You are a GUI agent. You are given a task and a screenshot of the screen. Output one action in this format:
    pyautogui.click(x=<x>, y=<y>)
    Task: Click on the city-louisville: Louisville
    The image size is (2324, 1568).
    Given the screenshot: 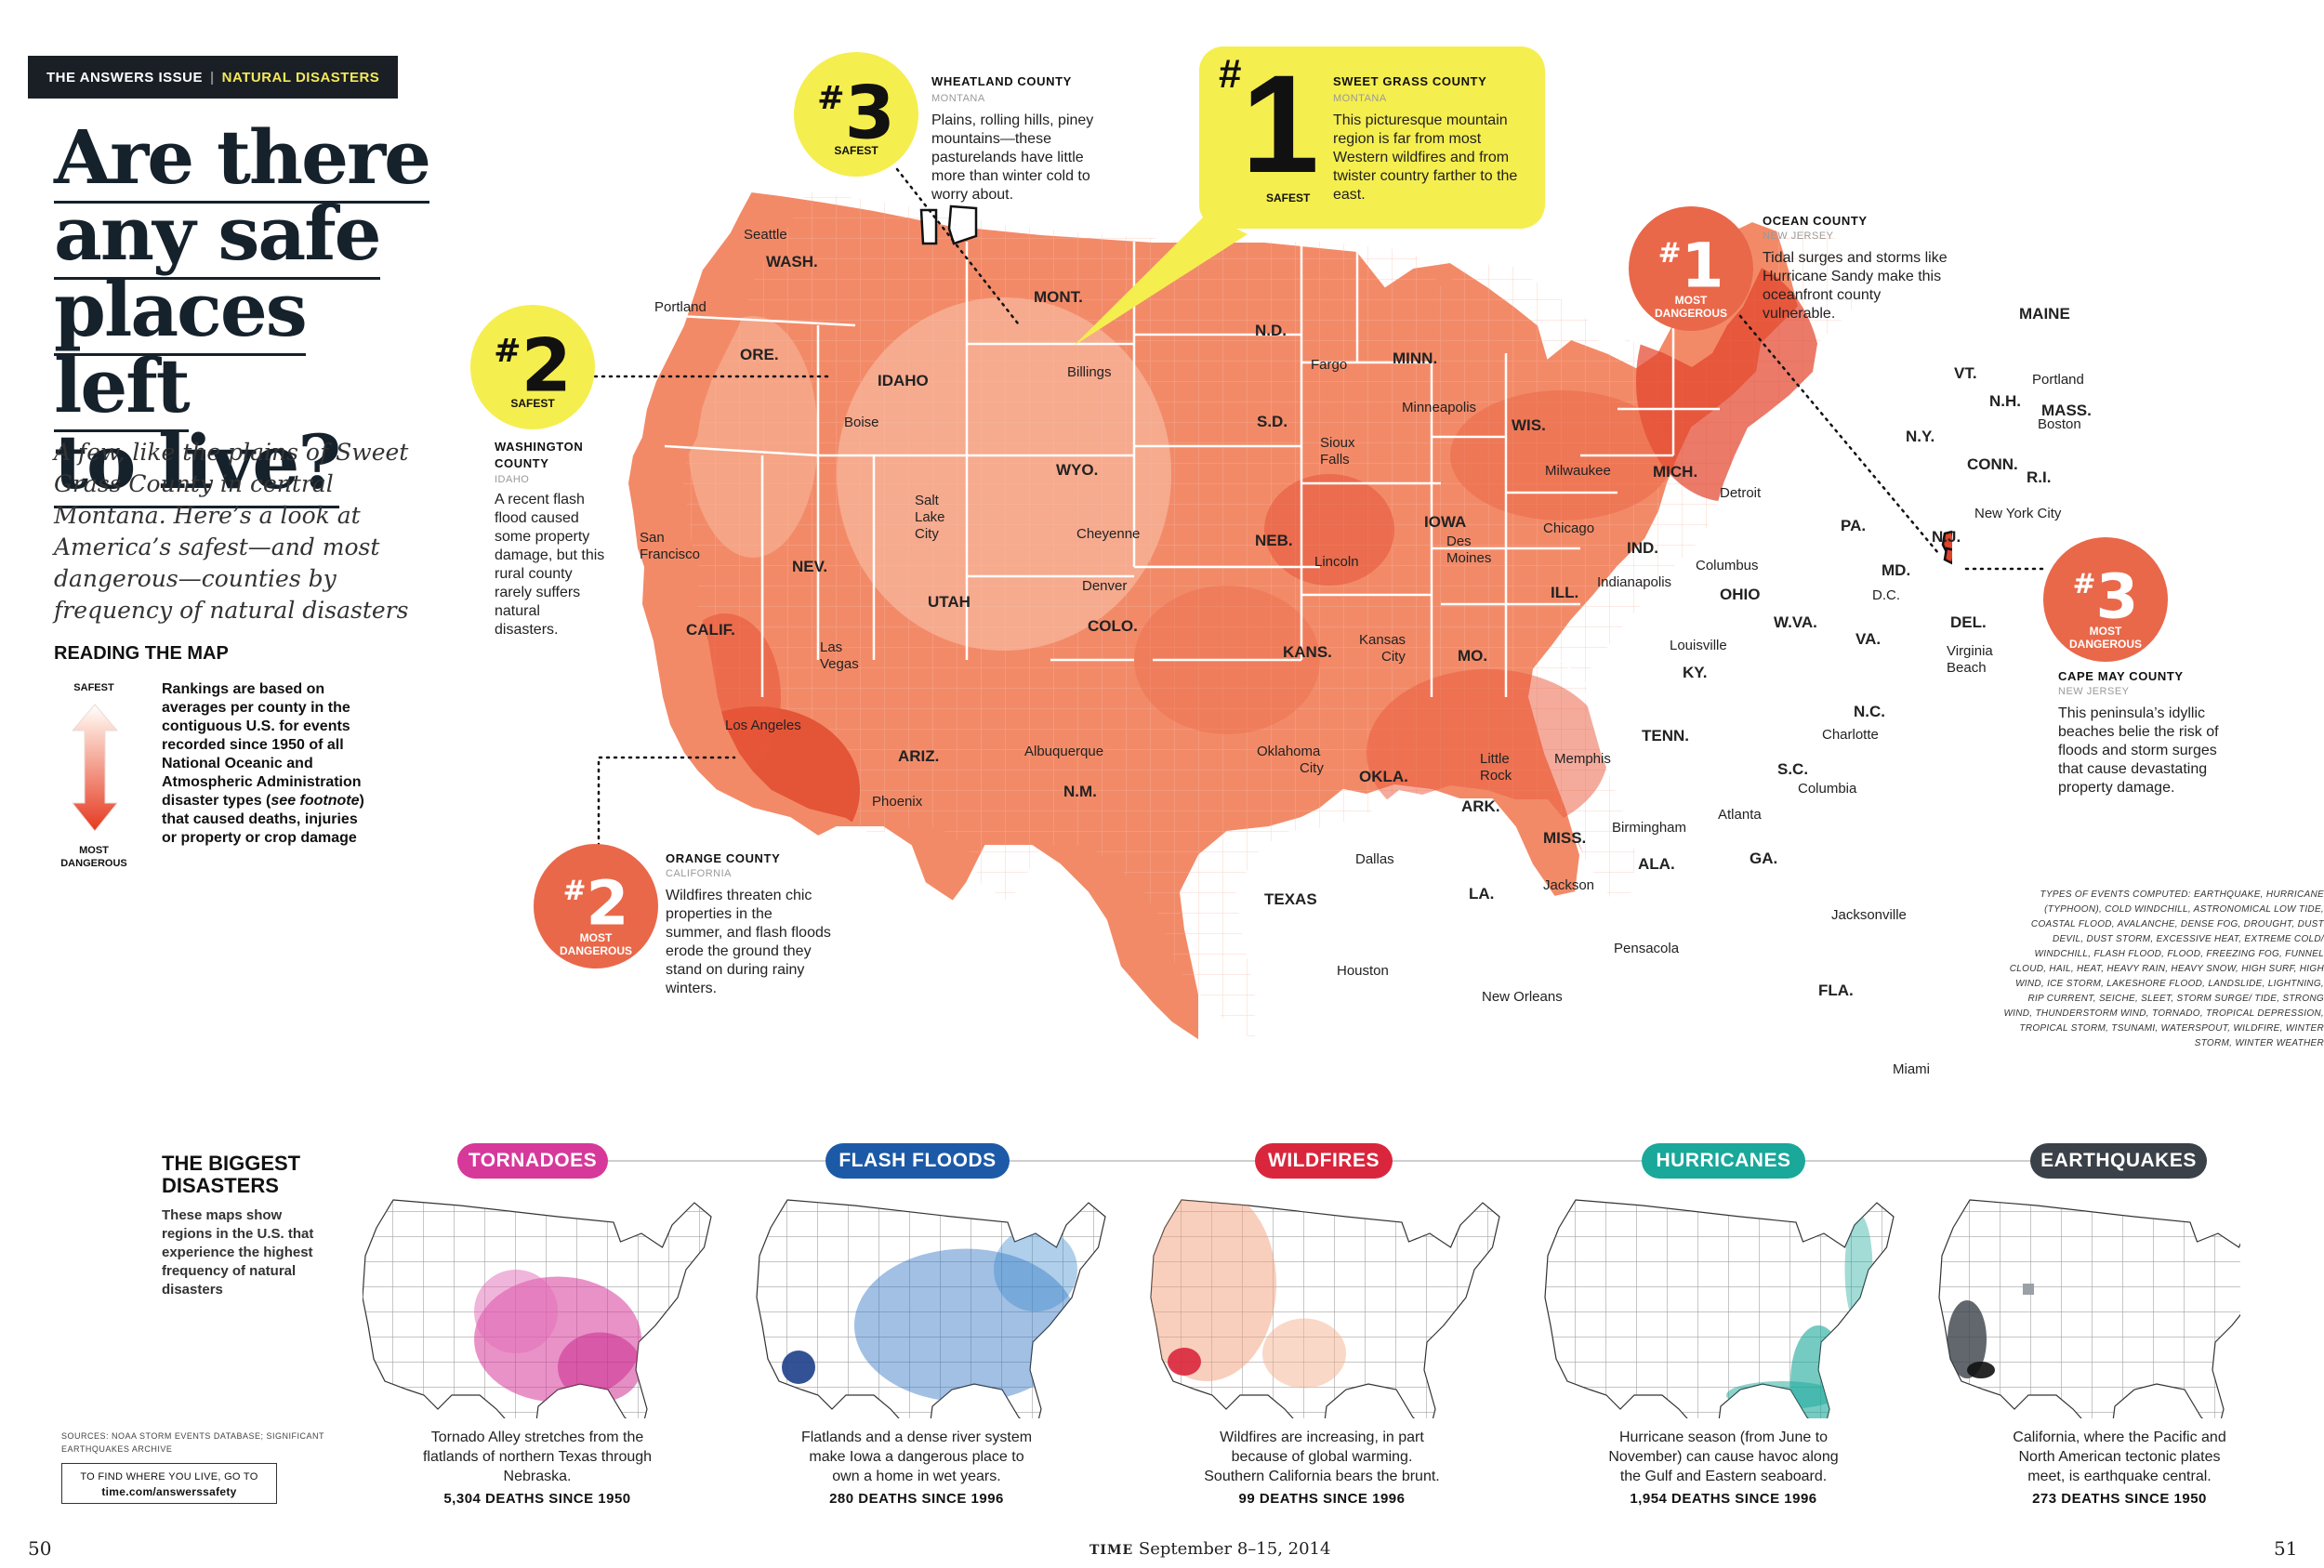 What is the action you would take?
    pyautogui.click(x=1698, y=646)
    